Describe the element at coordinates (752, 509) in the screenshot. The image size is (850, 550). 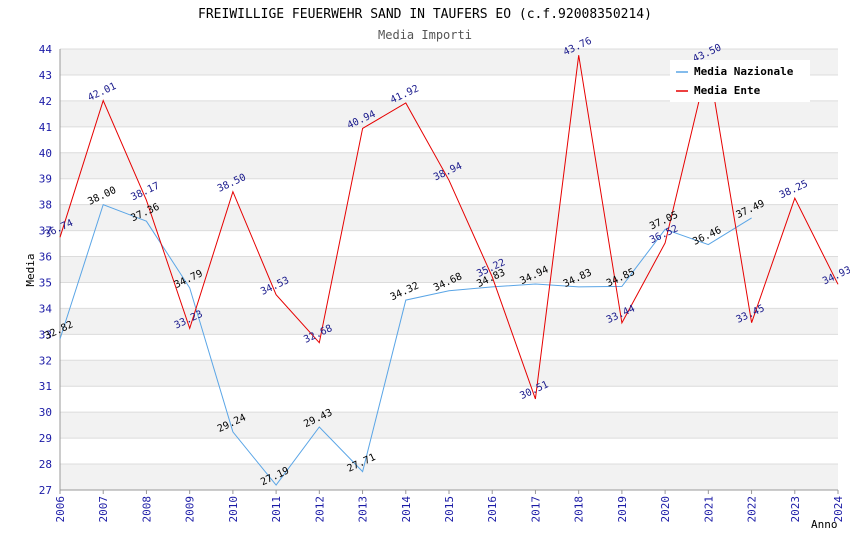
I see `x-tick-label: 2022` at that location.